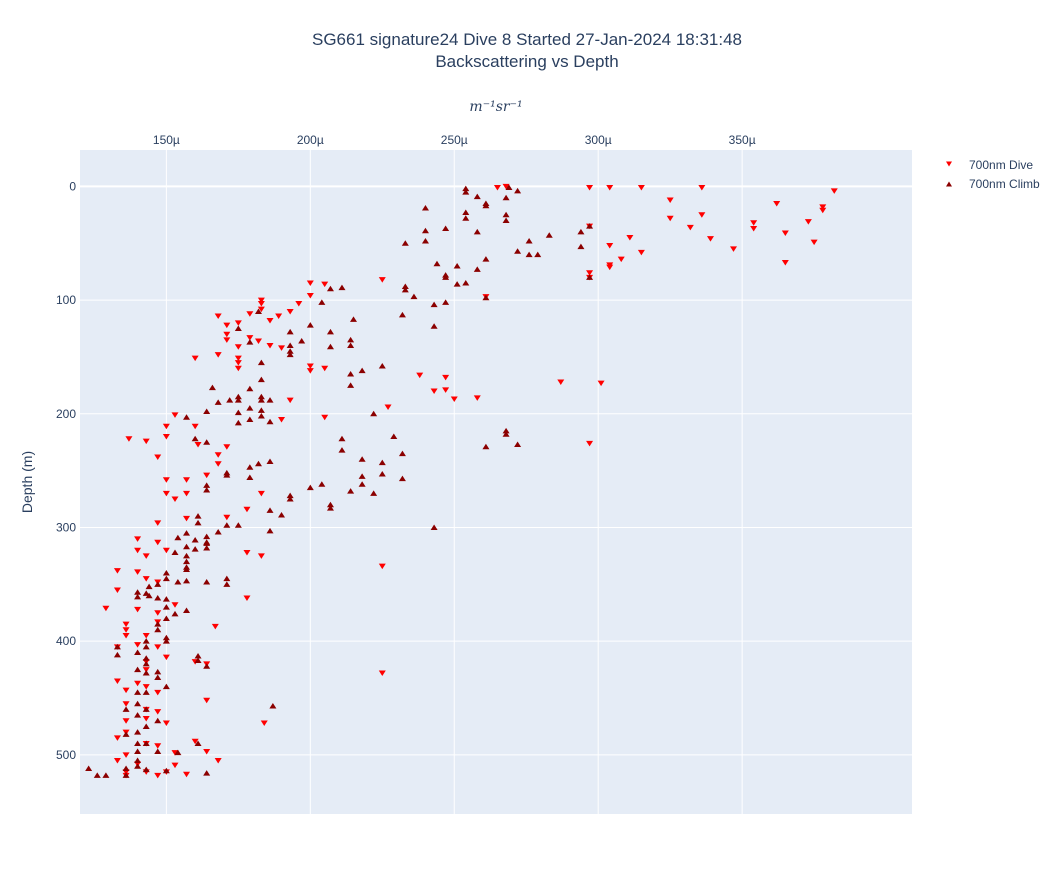 This screenshot has height=894, width=1058. What do you see at coordinates (993, 184) in the screenshot?
I see `legend-item-climb: 700nm Climb` at bounding box center [993, 184].